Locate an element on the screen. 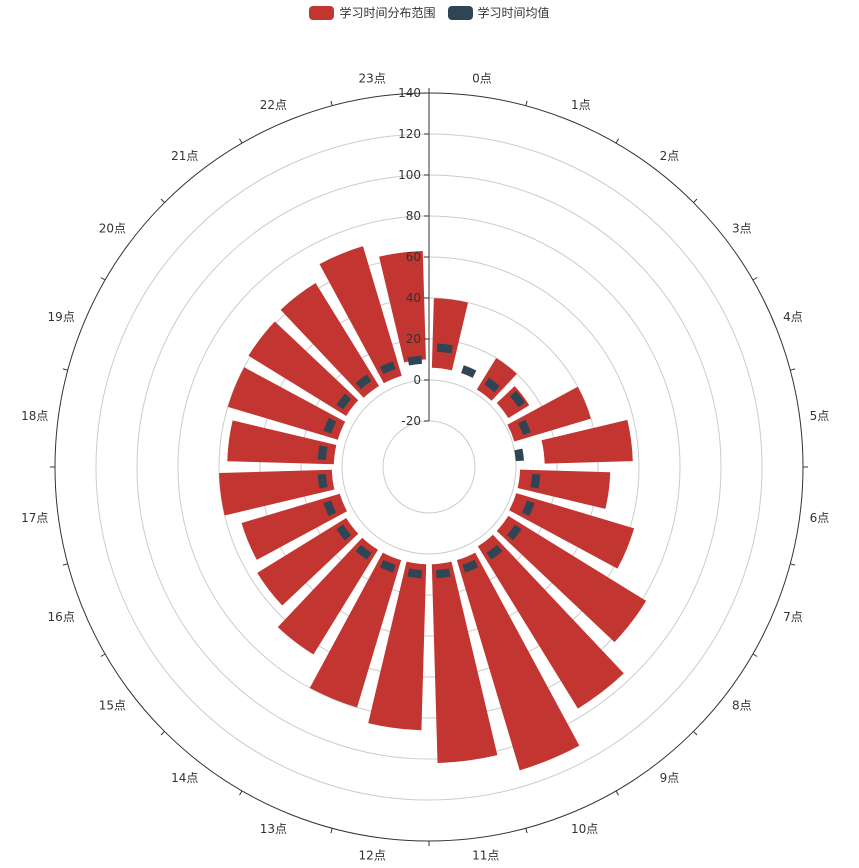 The image size is (859, 868). mean-bars is located at coordinates (429, 461).